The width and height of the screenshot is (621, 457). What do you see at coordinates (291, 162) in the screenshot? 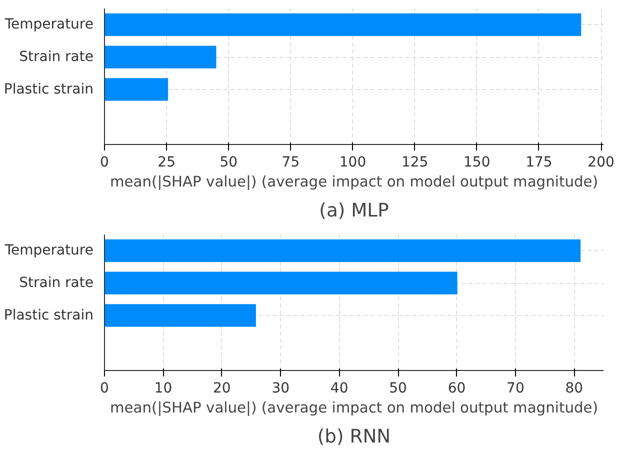
I see `x-tick-label: 75` at bounding box center [291, 162].